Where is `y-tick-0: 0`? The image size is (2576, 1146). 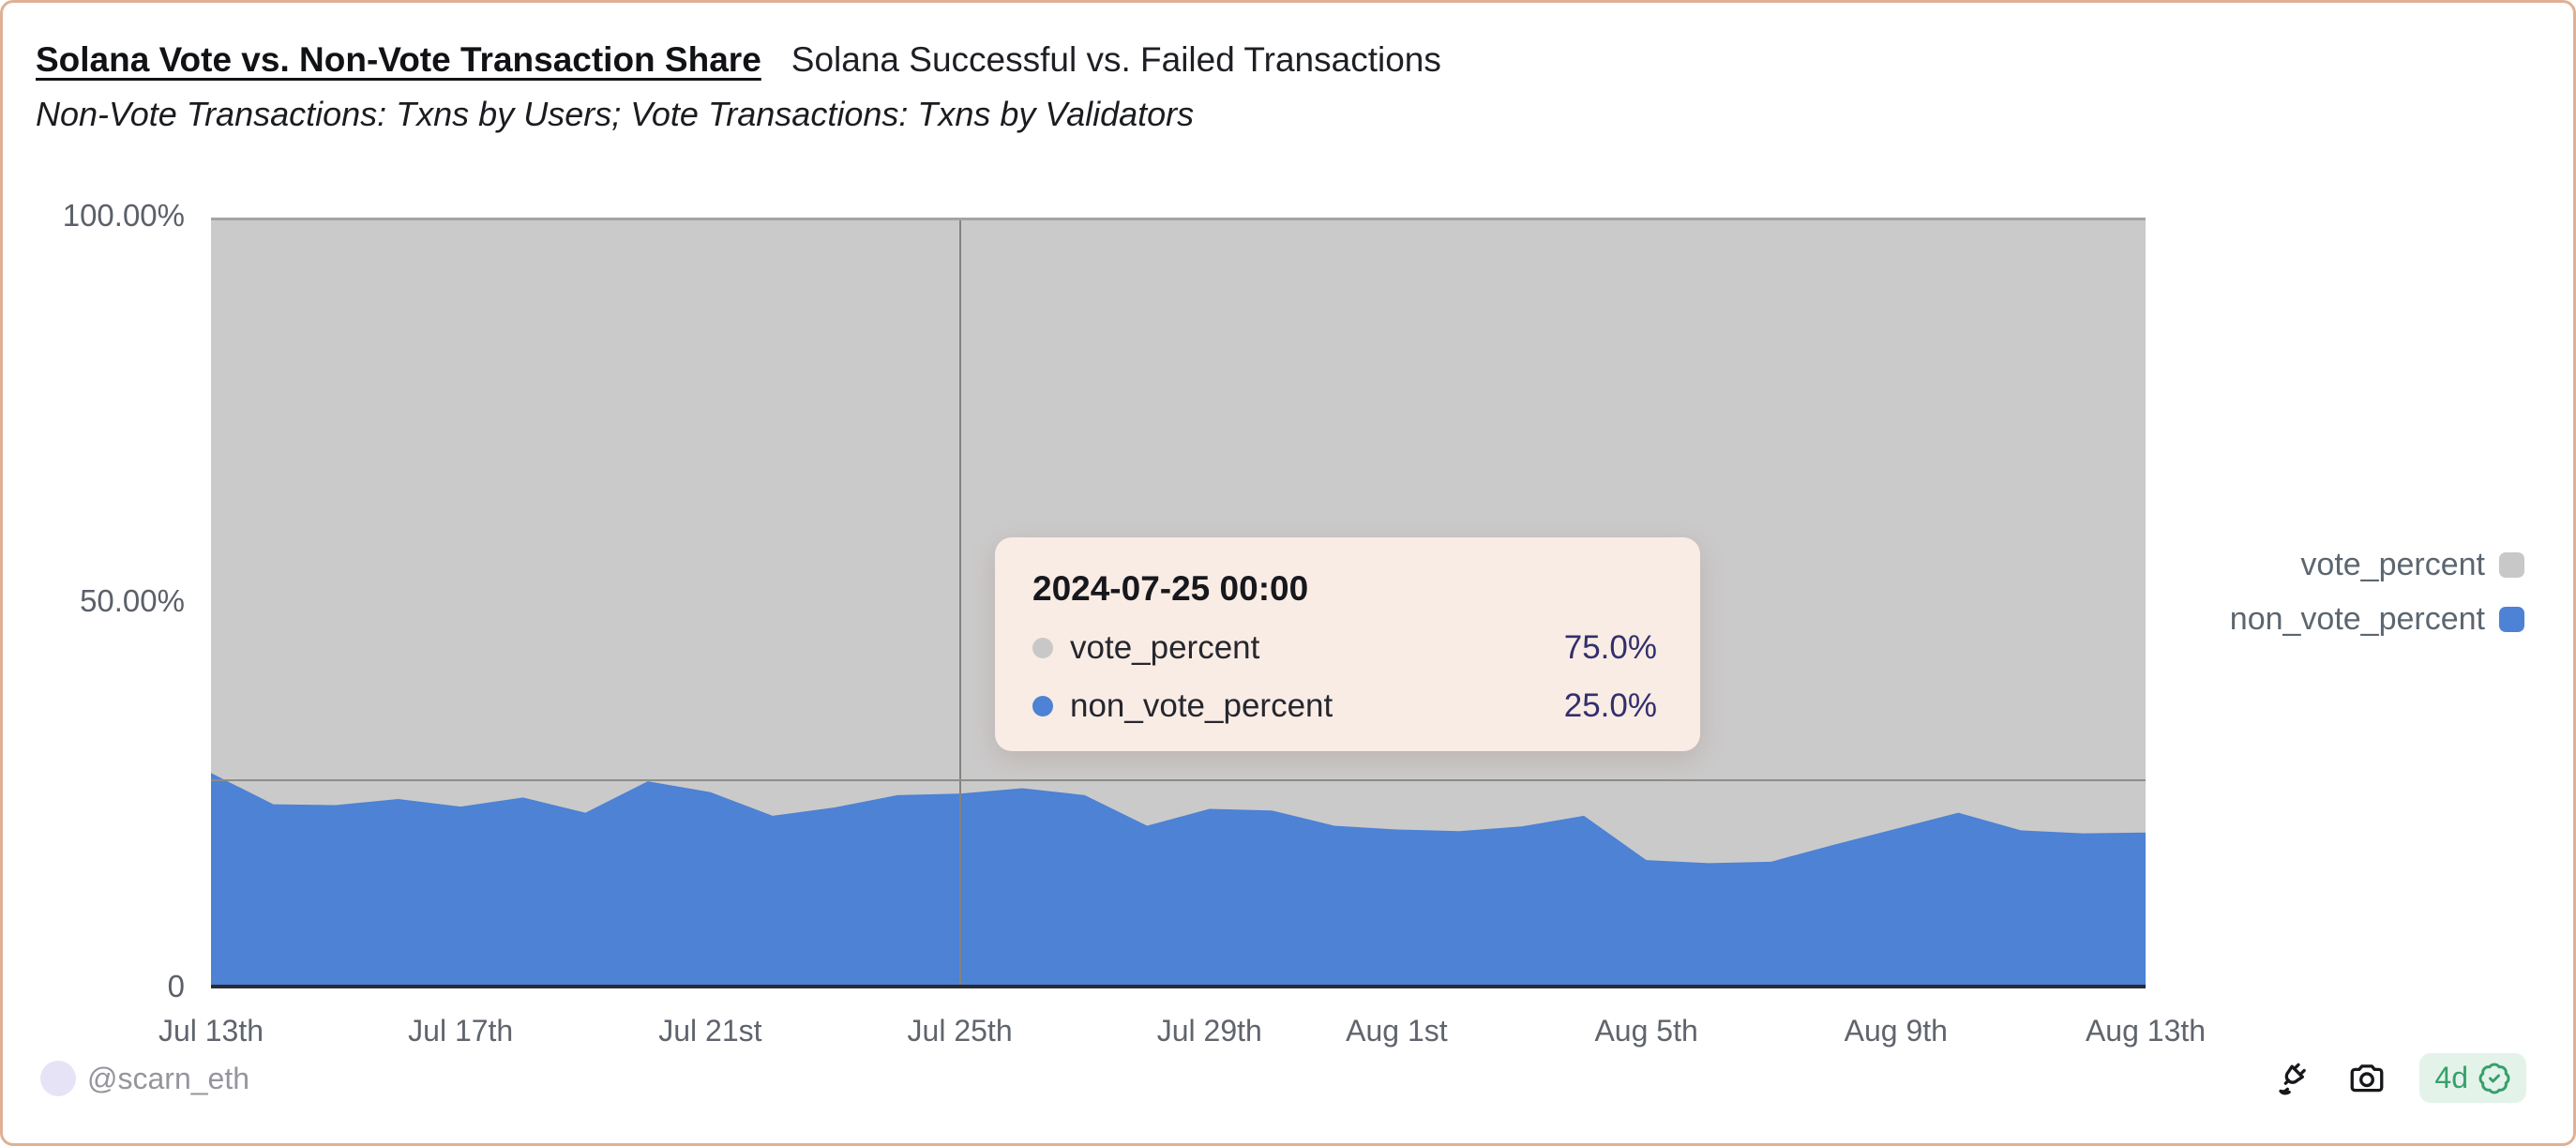 y-tick-0: 0 is located at coordinates (176, 986).